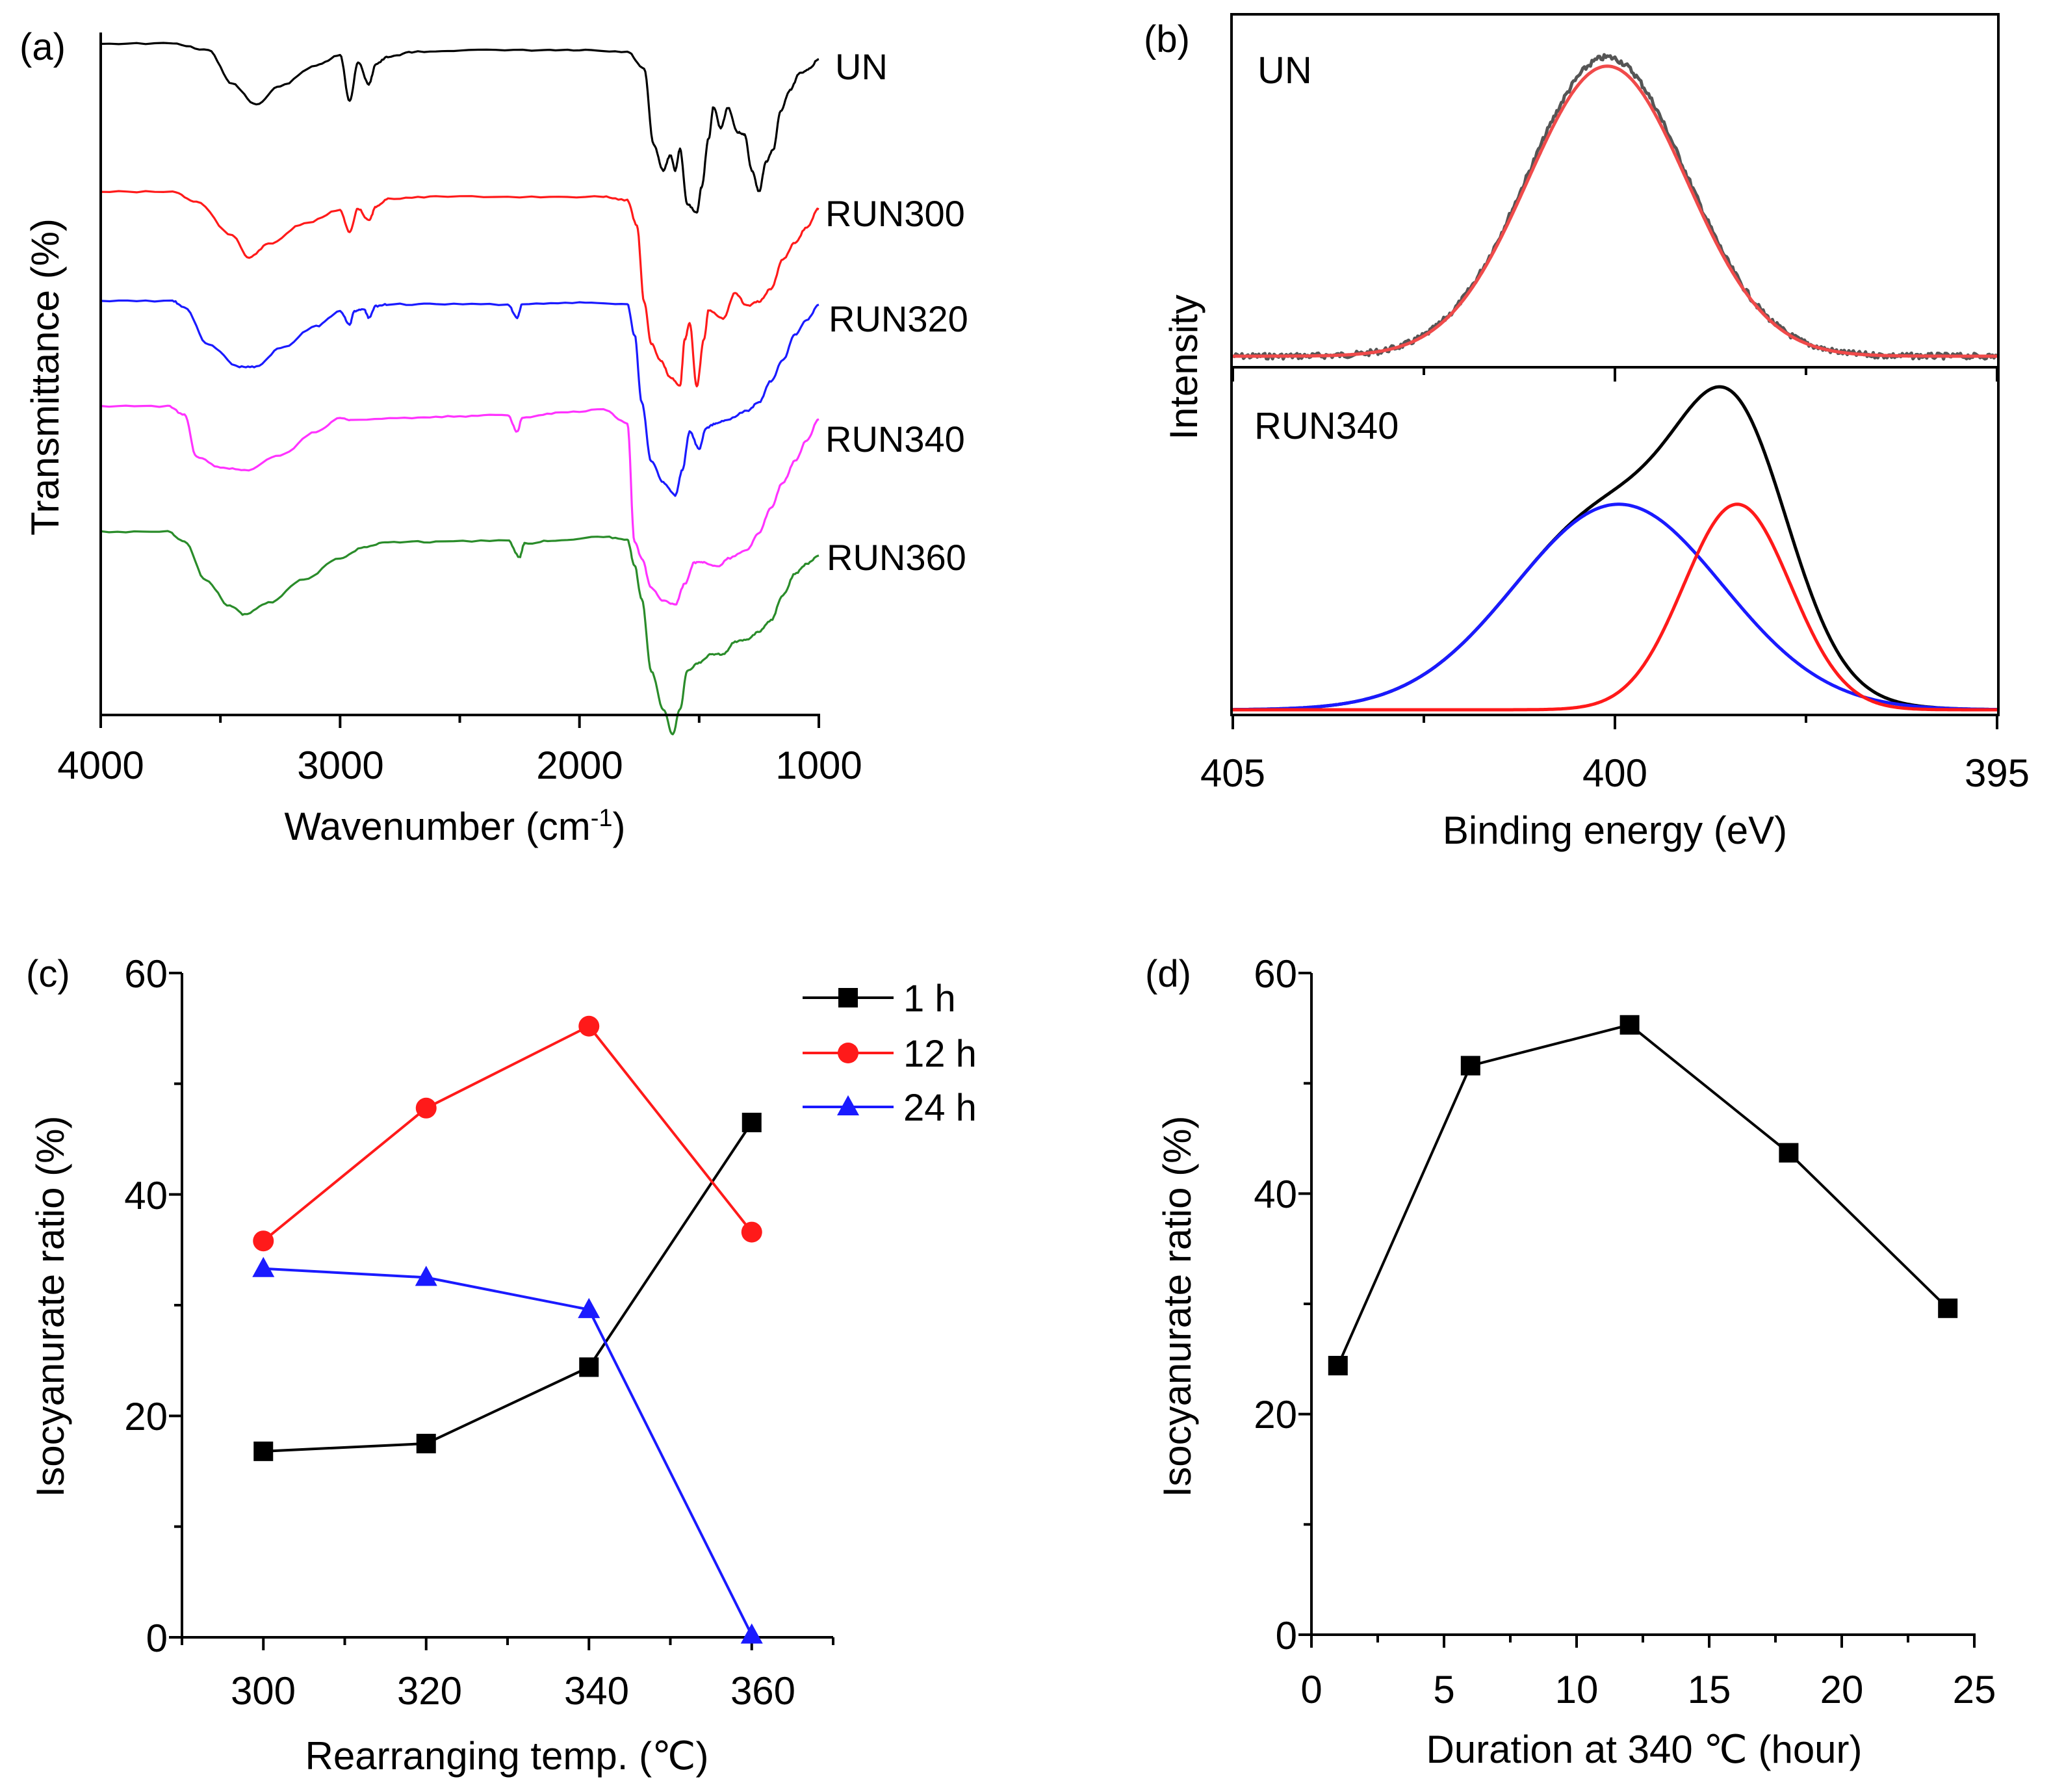 The width and height of the screenshot is (2051, 1792). I want to click on panel-a-curves, so click(459, 389).